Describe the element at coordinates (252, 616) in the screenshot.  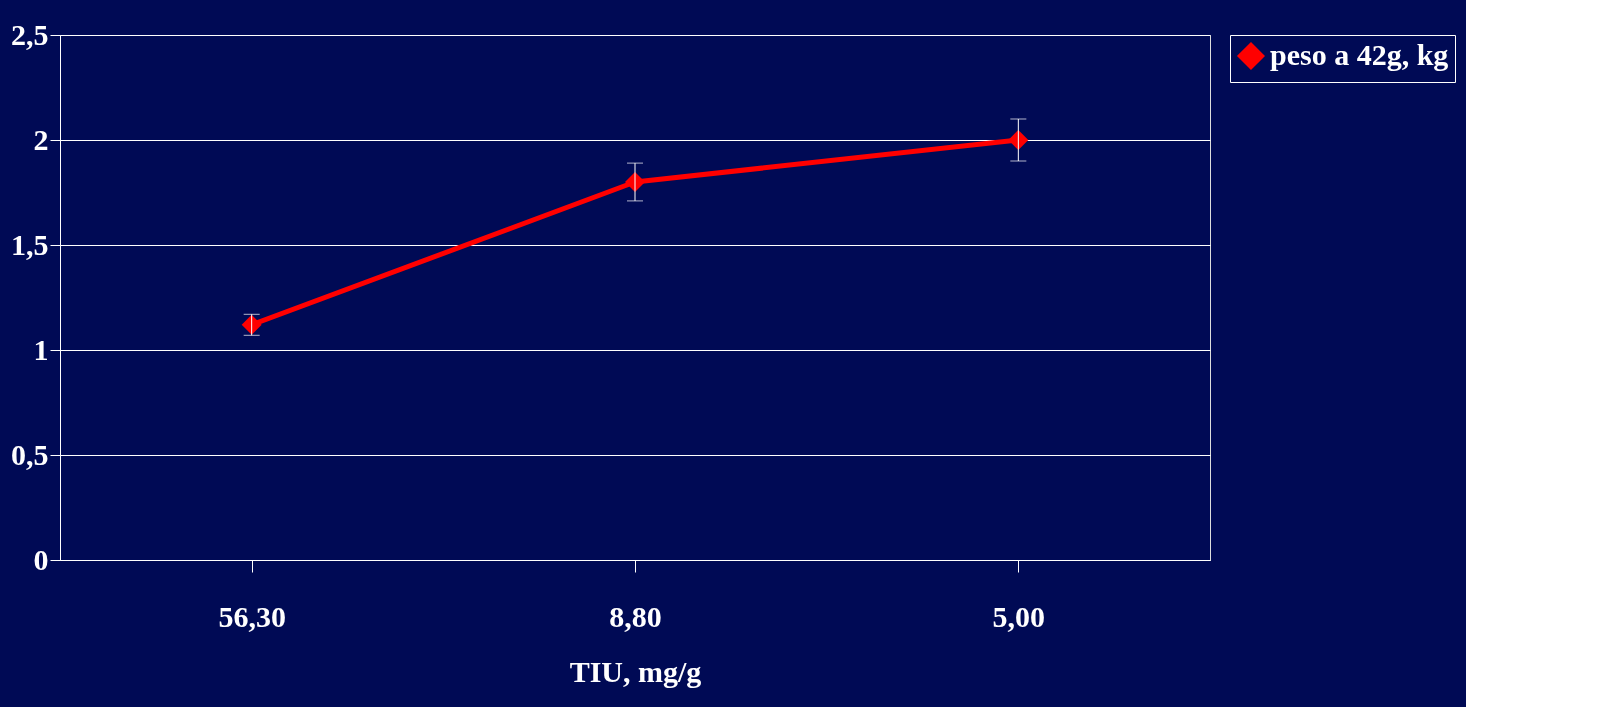
I see `x-tick-label: 56,30` at that location.